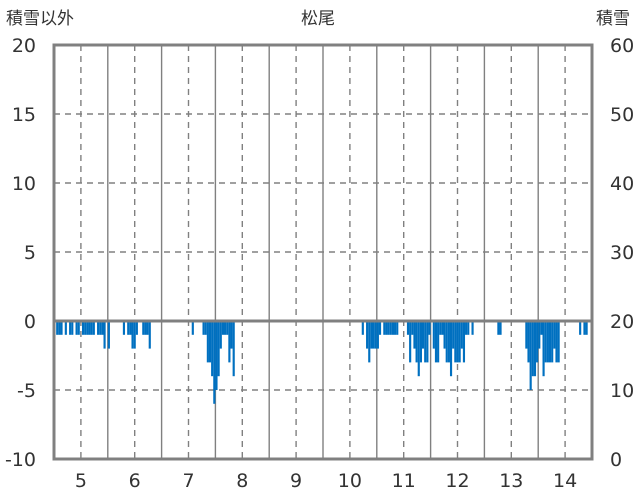 The width and height of the screenshot is (636, 501). Describe the element at coordinates (511, 481) in the screenshot. I see `x-tick: 13` at that location.